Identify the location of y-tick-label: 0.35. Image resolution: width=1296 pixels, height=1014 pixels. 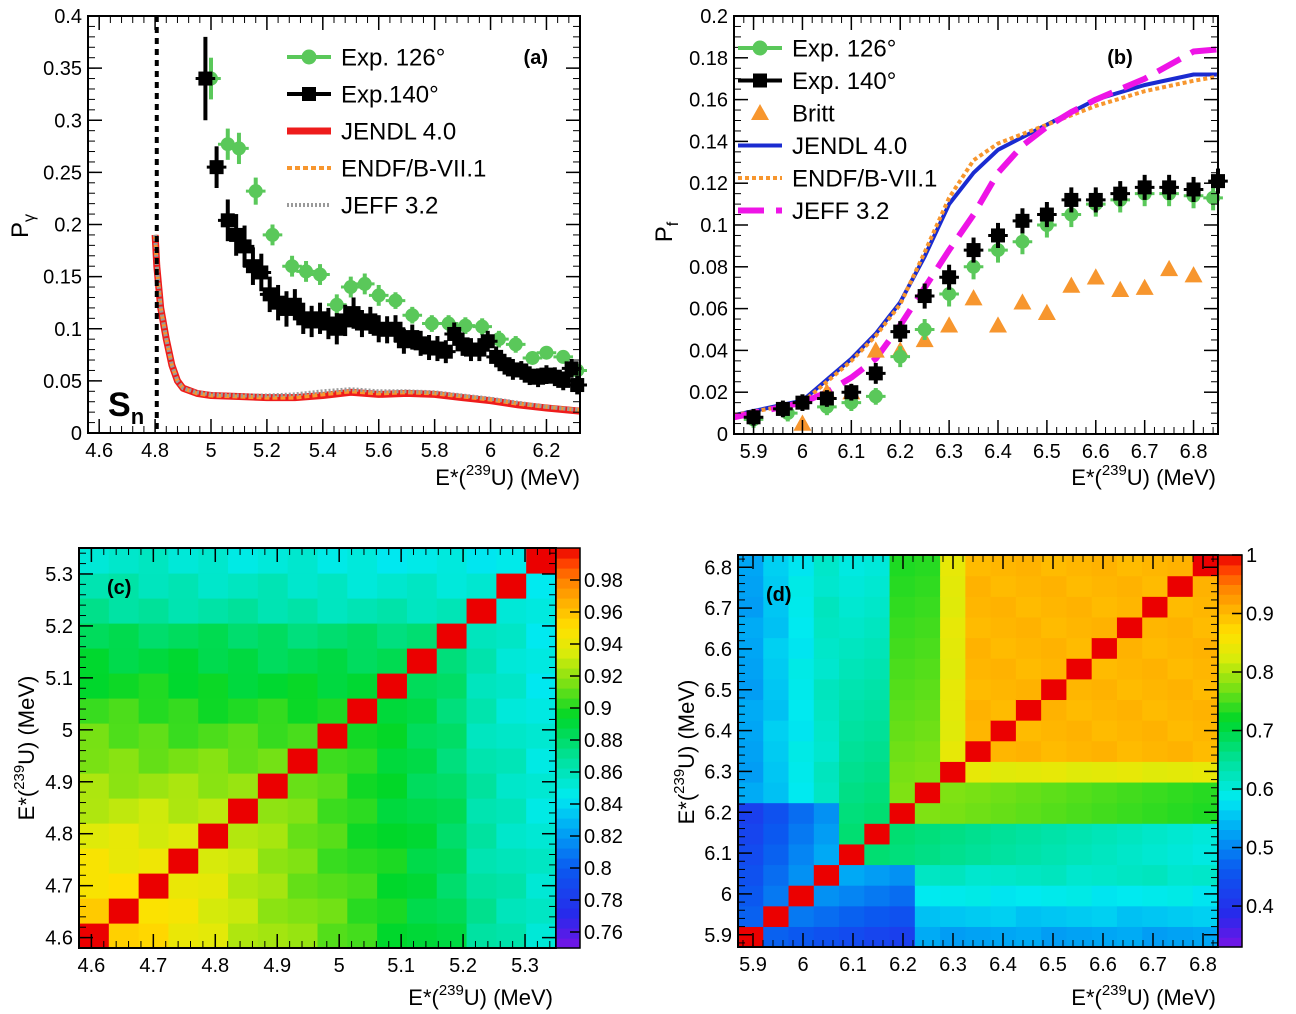
(62, 69).